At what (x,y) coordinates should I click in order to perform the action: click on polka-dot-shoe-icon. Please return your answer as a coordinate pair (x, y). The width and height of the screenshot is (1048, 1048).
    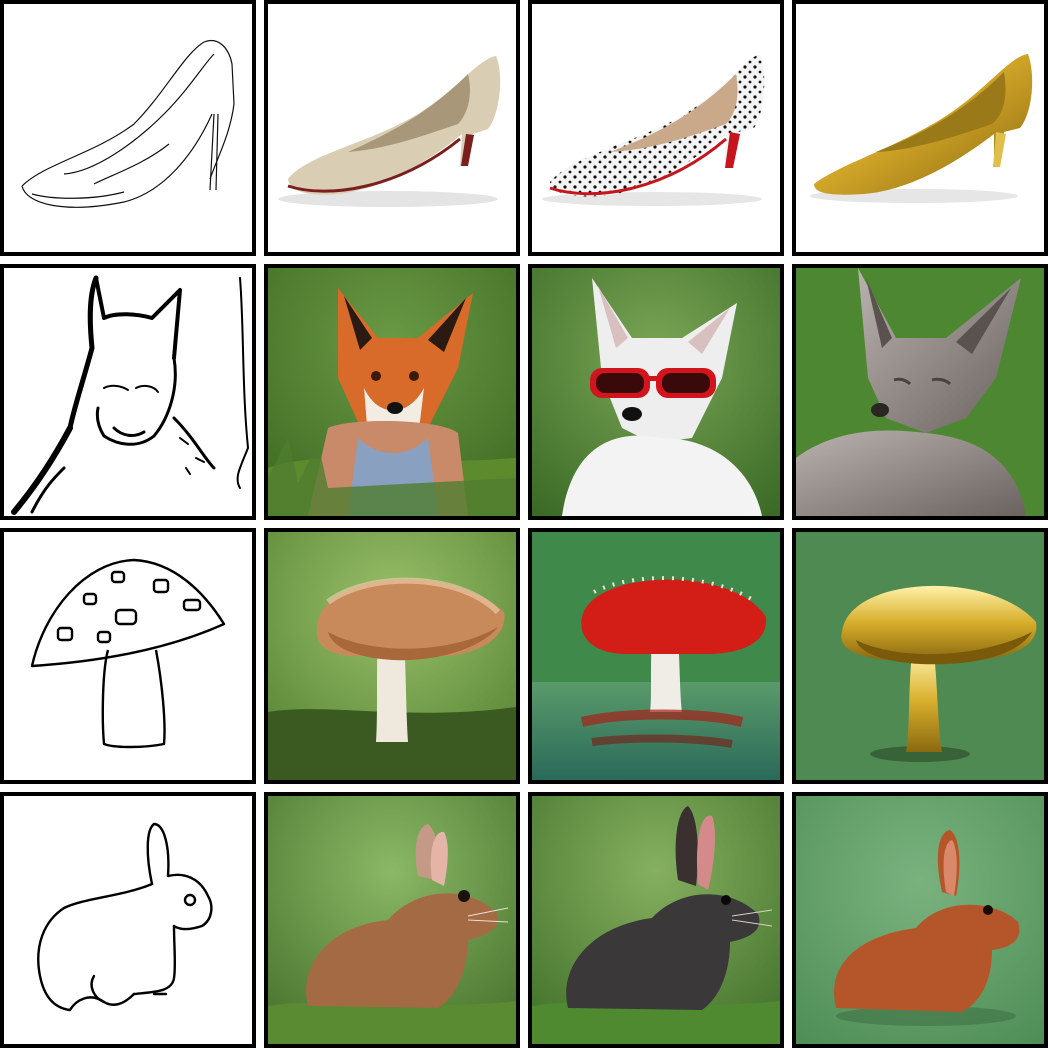
    Looking at the image, I should click on (656, 128).